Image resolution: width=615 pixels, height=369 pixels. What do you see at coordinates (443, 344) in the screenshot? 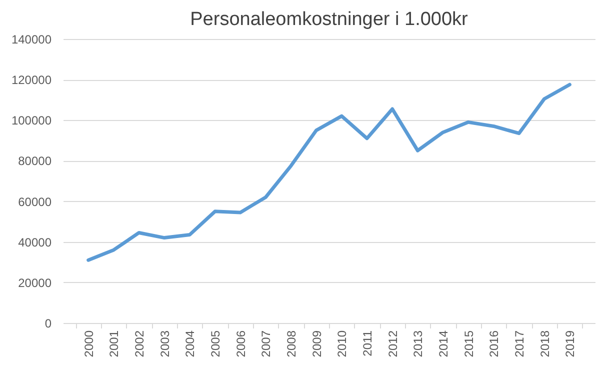
I see `x-tick-label: 2014` at bounding box center [443, 344].